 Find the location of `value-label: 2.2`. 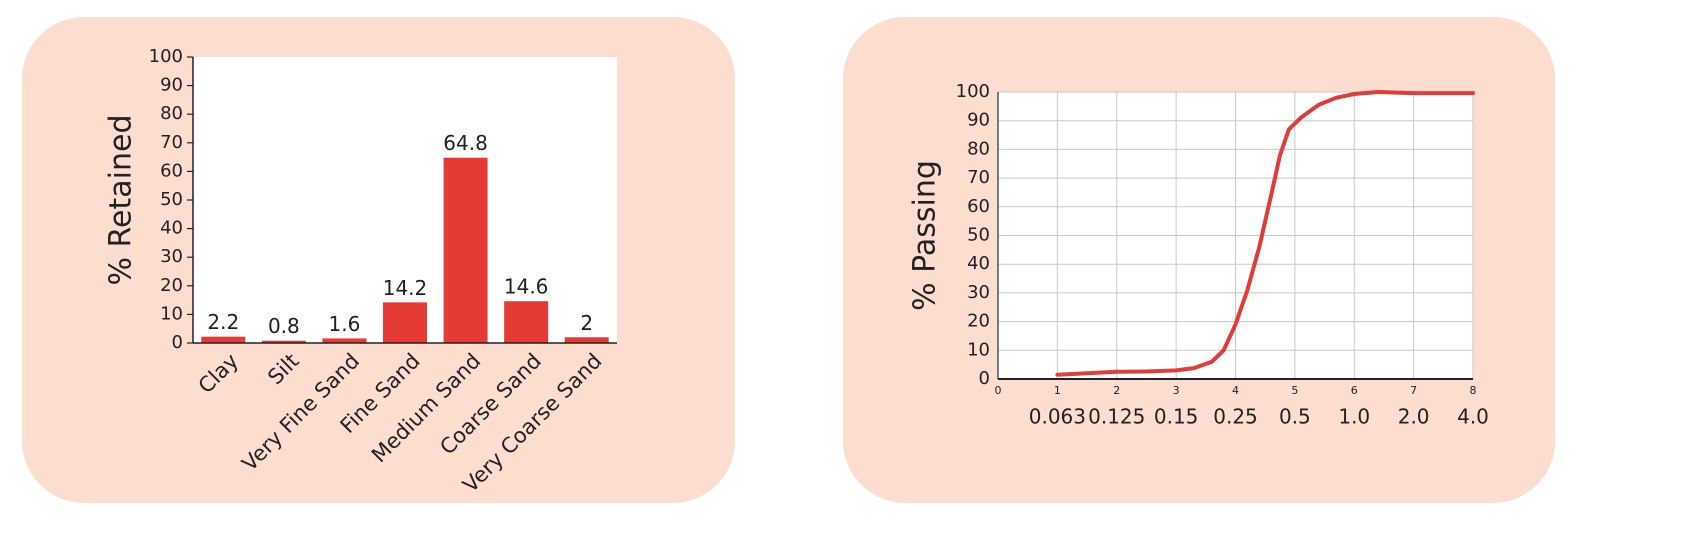

value-label: 2.2 is located at coordinates (223, 322).